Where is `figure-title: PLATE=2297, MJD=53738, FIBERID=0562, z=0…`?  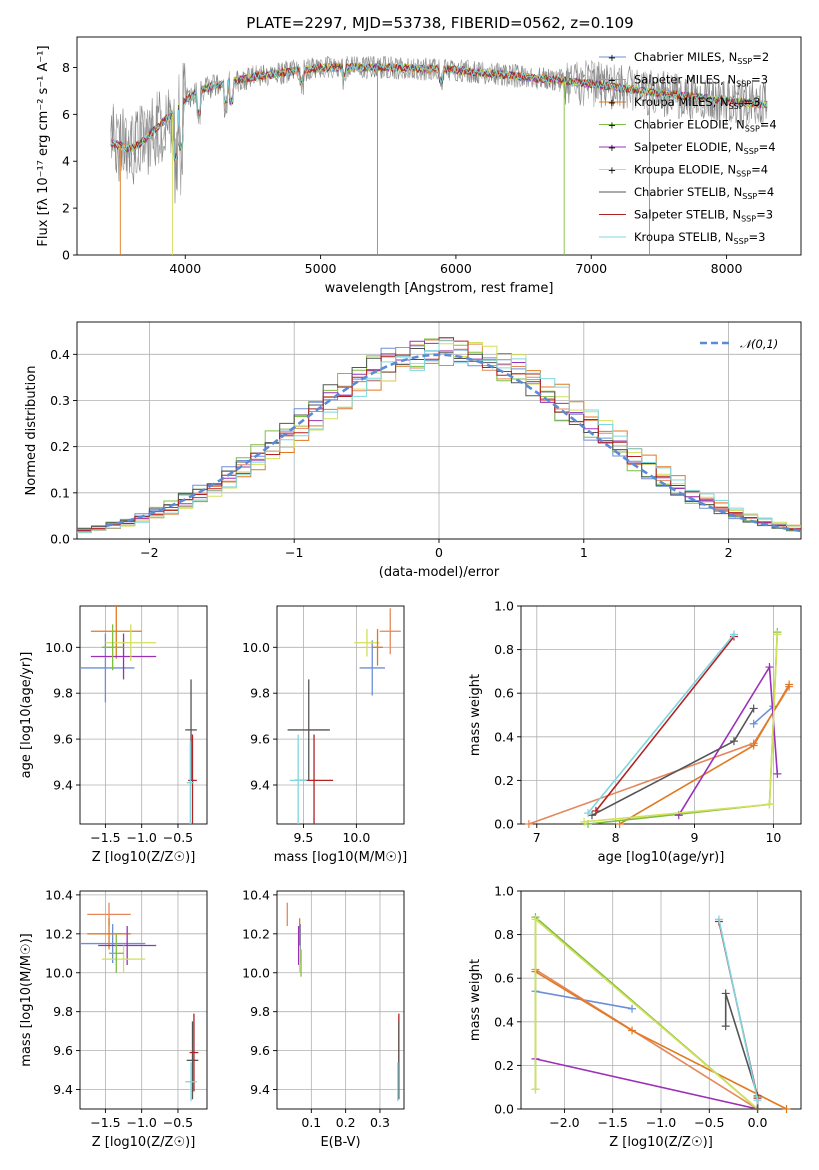 figure-title: PLATE=2297, MJD=53738, FIBERID=0562, z=0… is located at coordinates (439, 23).